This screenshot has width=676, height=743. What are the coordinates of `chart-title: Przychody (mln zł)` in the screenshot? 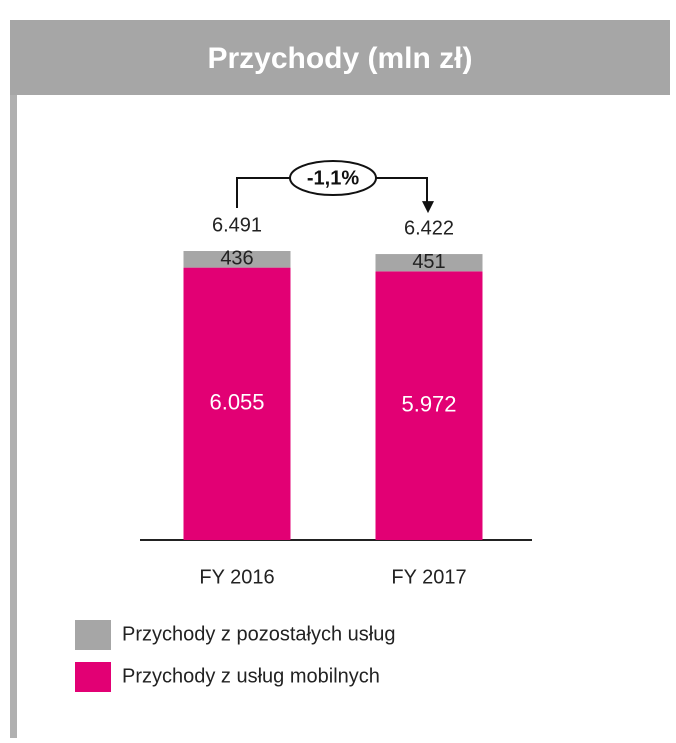 It's located at (339, 58).